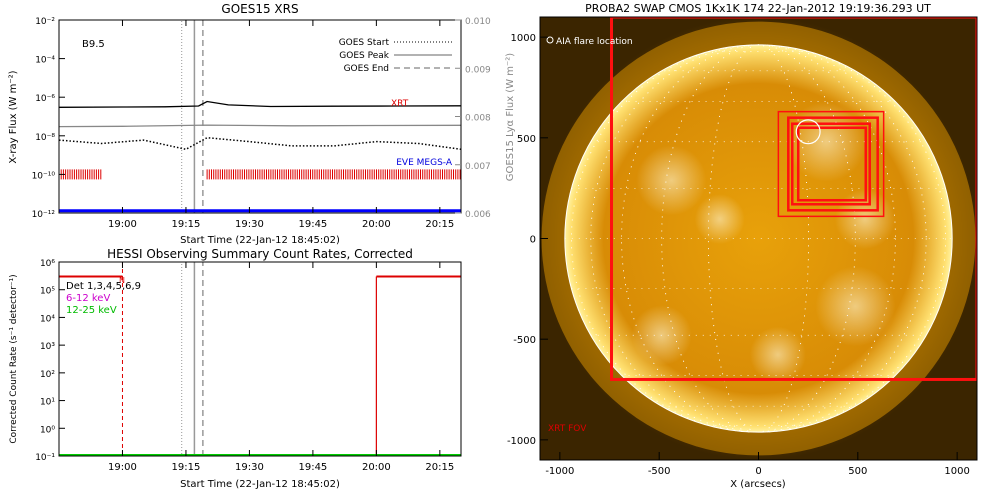 This screenshot has width=1000, height=500. I want to click on goes-legend-start-label: GOES Start, so click(364, 43).